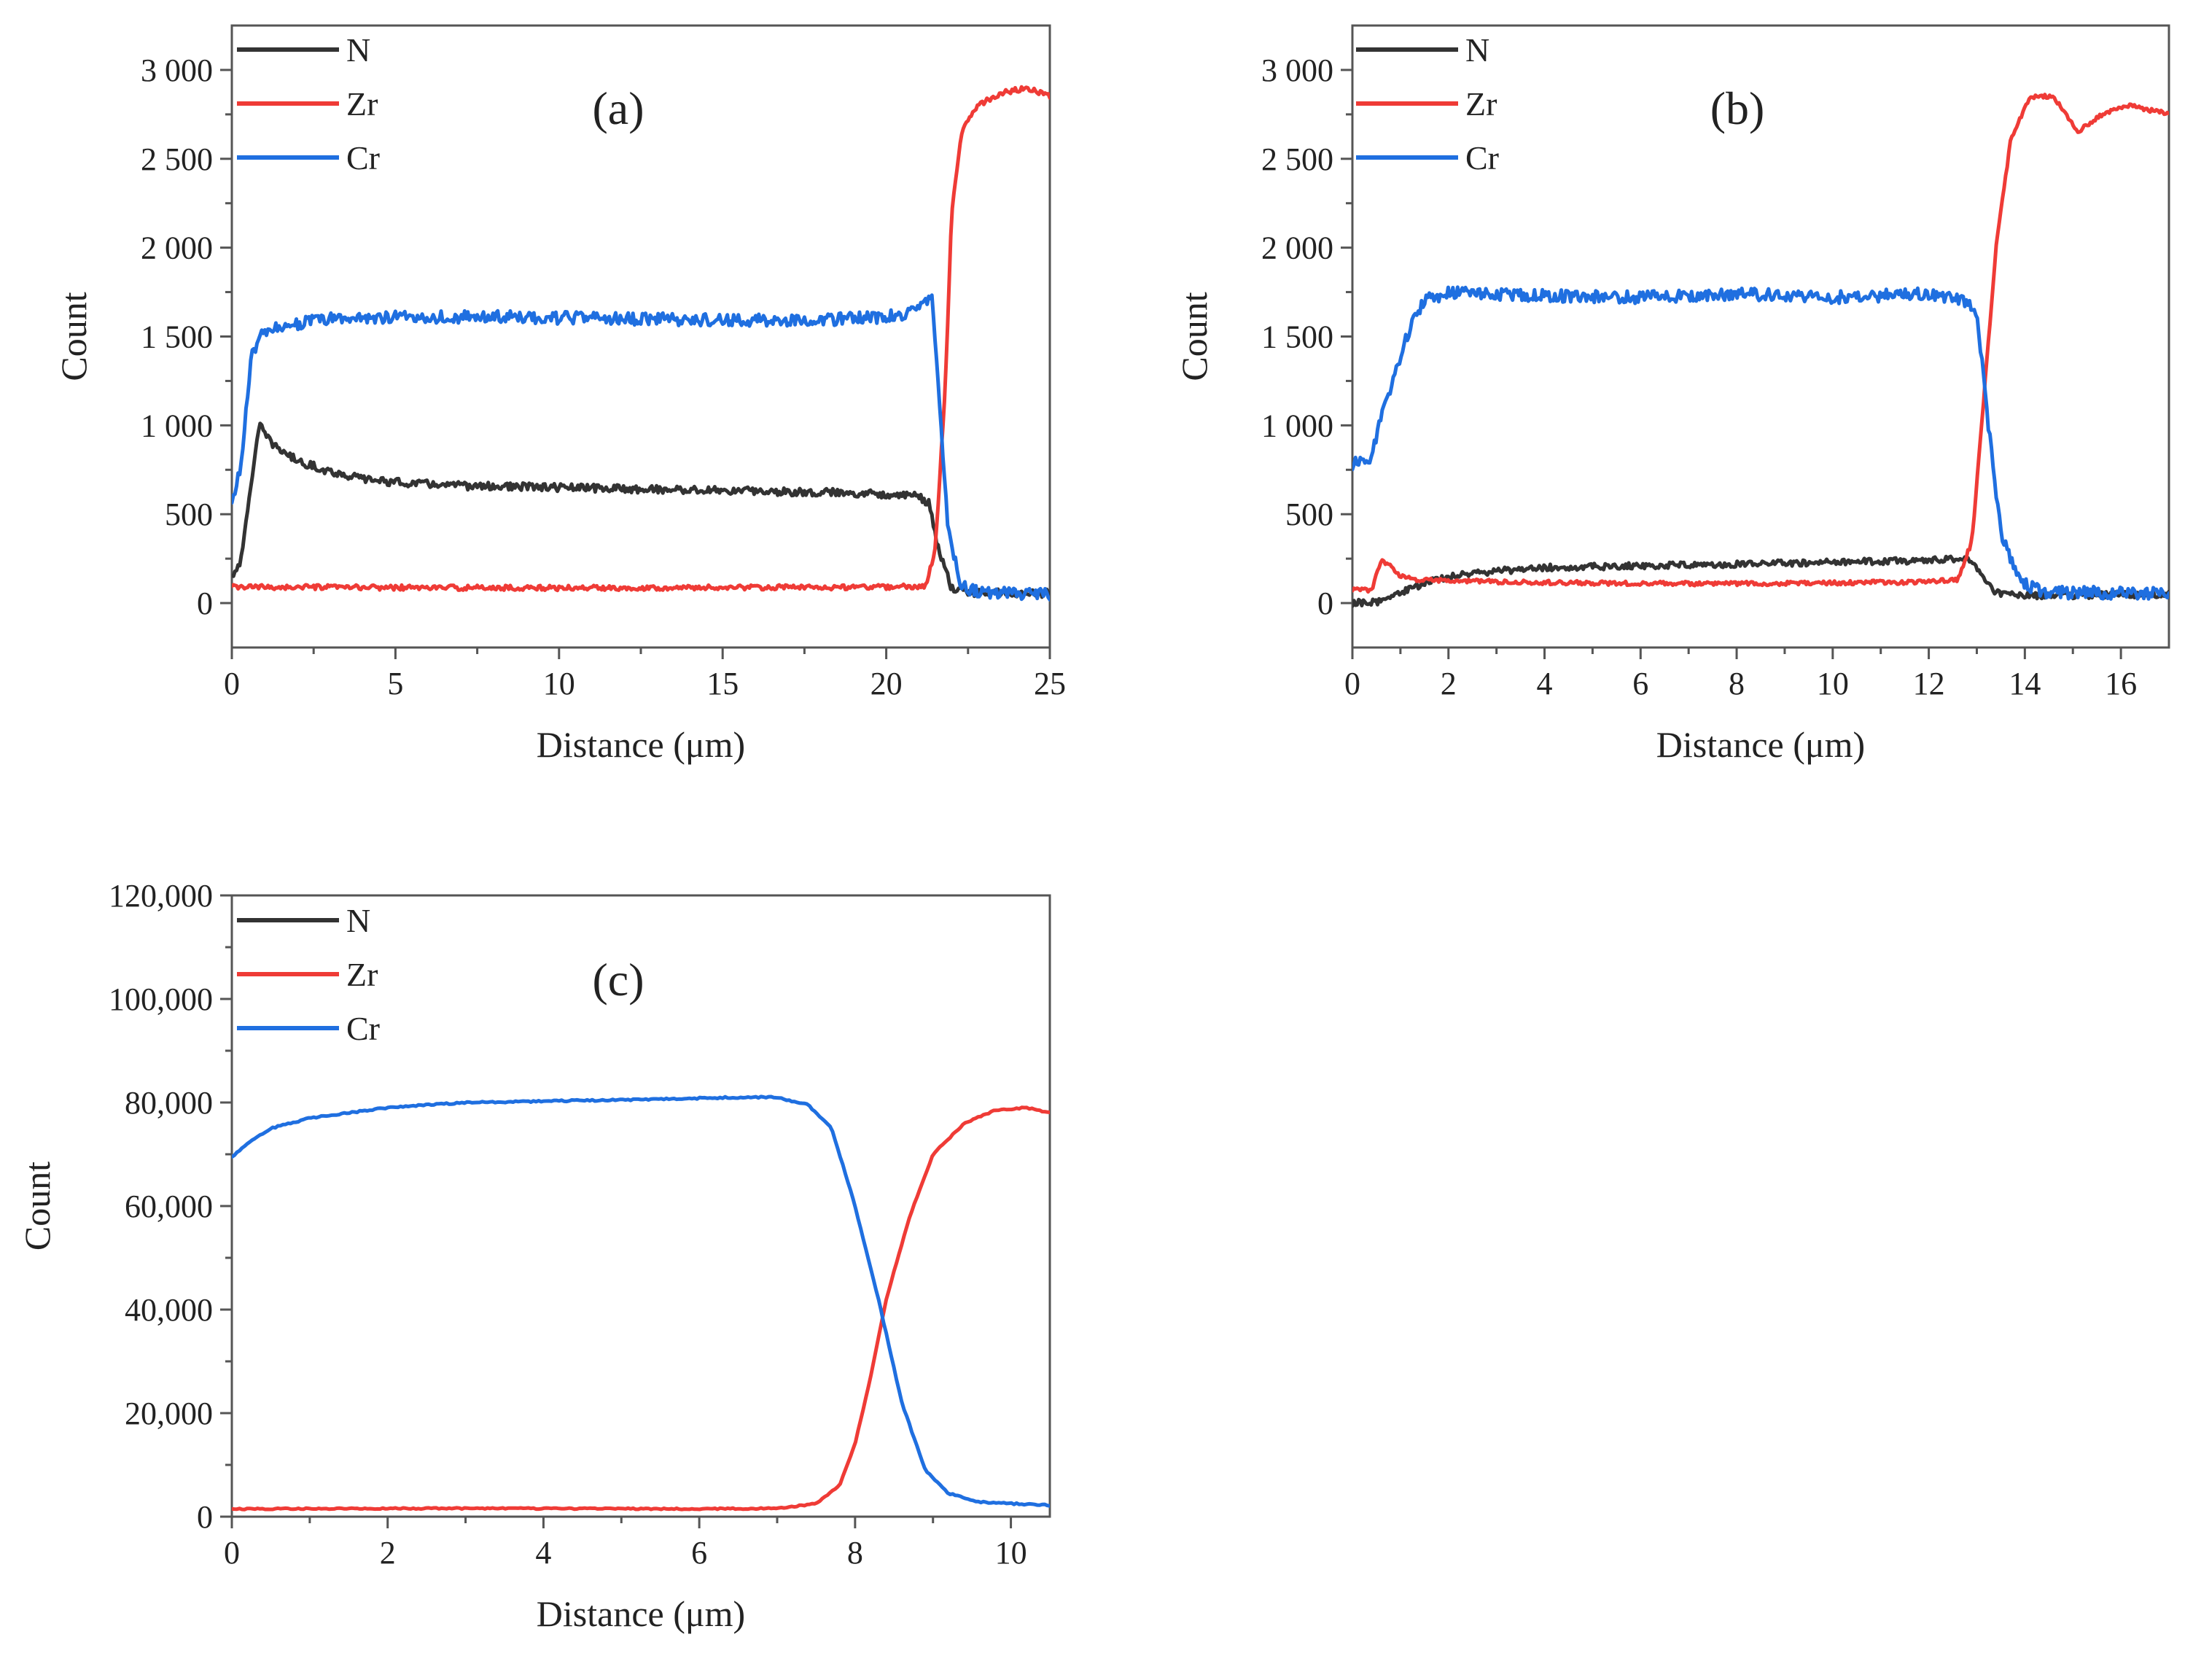 The height and width of the screenshot is (1680, 2193). Describe the element at coordinates (722, 683) in the screenshot. I see `x-tick-label: 15` at that location.